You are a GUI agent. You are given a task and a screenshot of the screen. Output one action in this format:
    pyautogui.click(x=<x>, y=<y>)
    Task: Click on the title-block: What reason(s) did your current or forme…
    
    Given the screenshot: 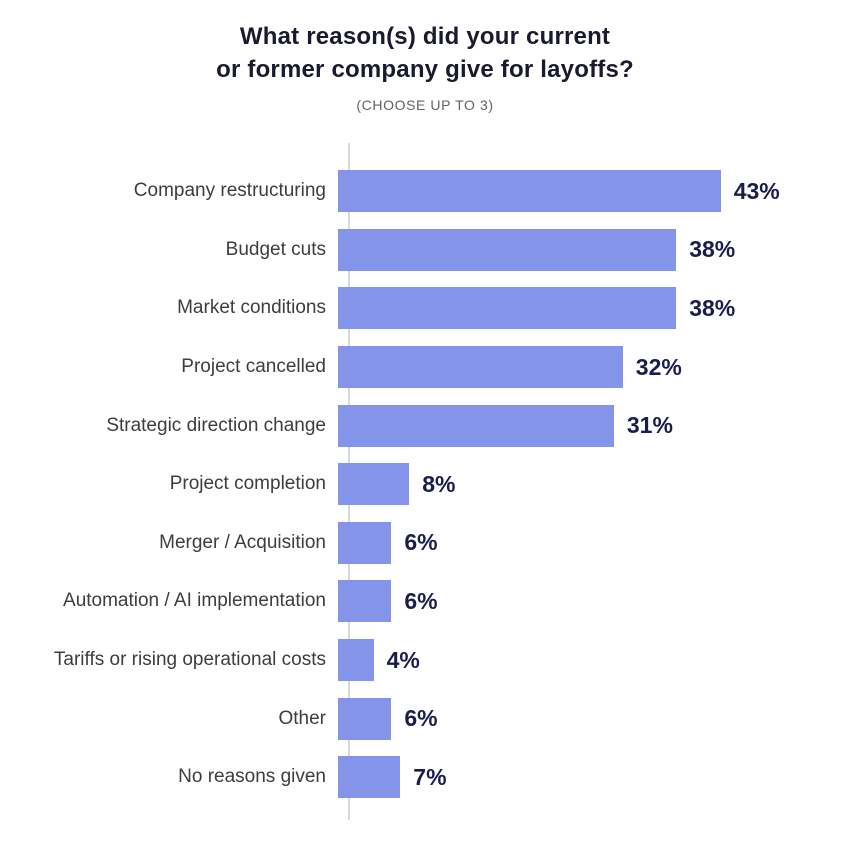 What is the action you would take?
    pyautogui.click(x=425, y=66)
    